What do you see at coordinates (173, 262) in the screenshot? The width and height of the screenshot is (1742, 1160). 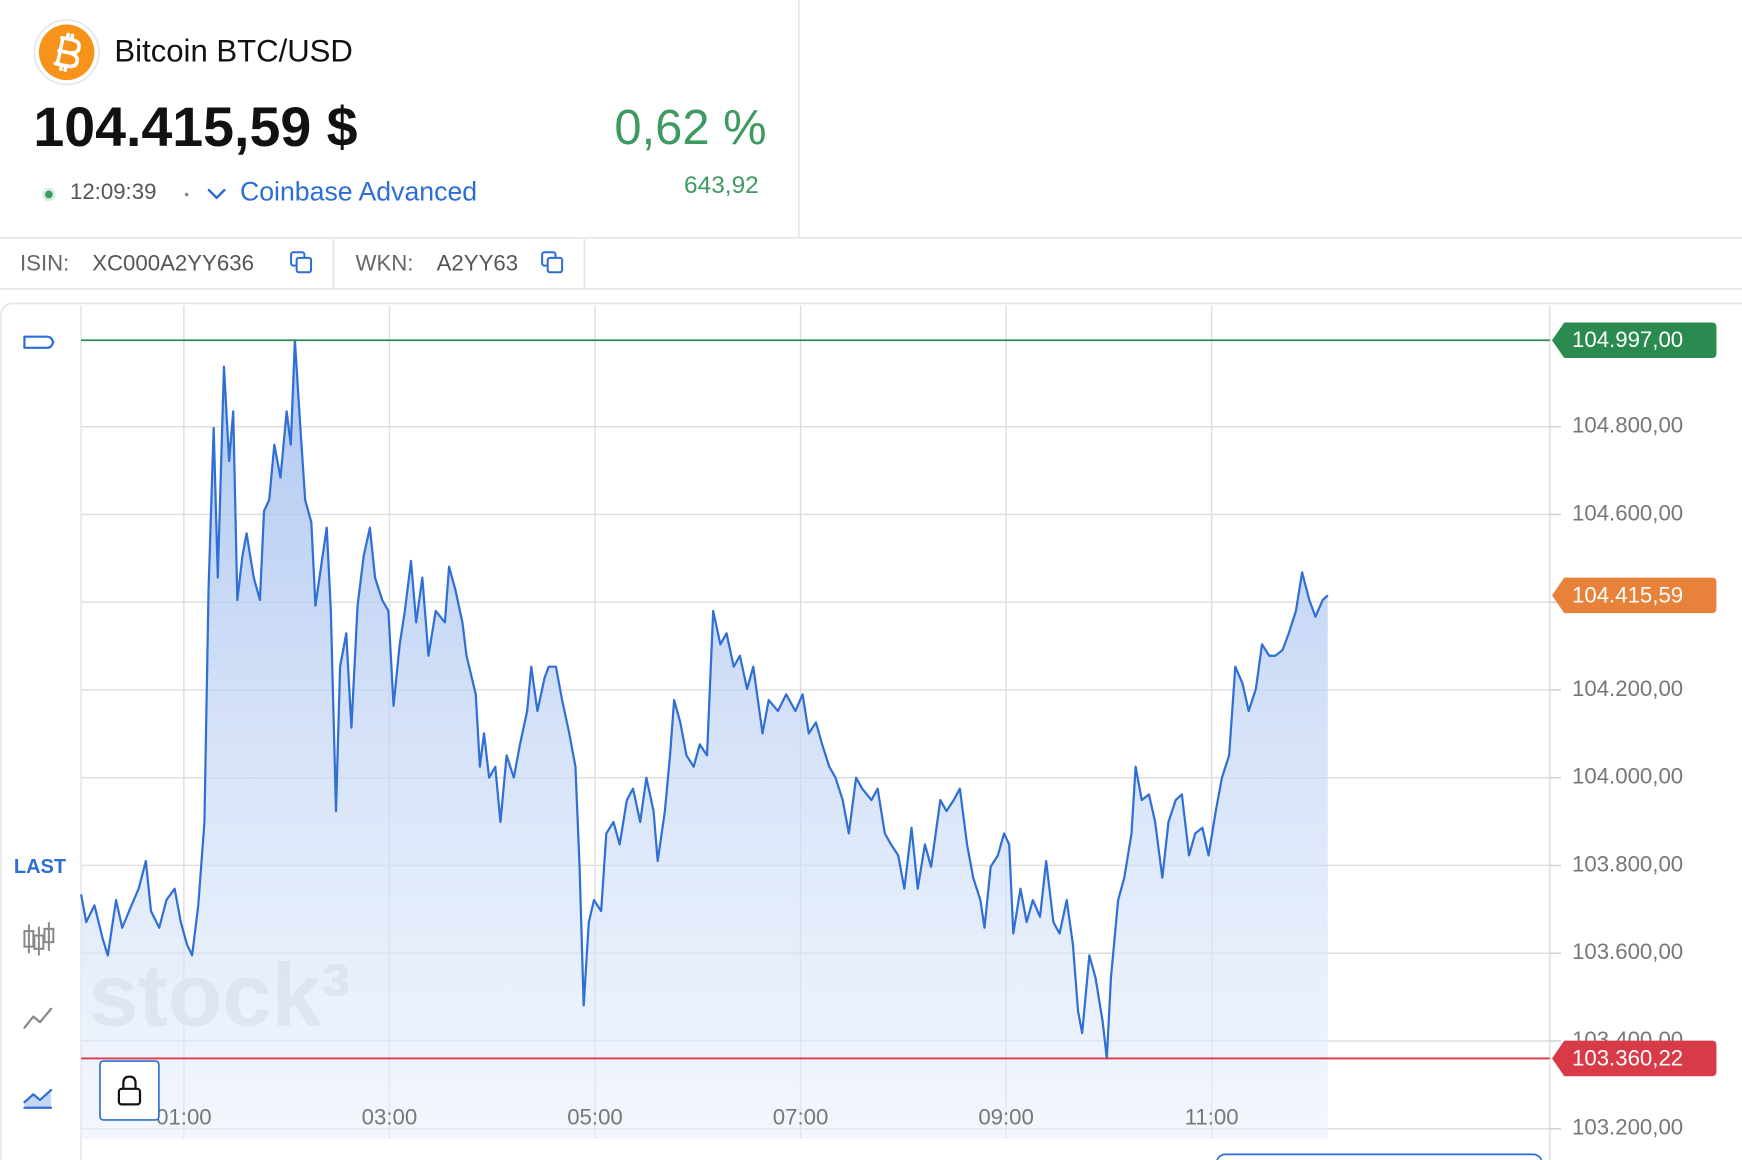 I see `isin-value: XC000A2YY636` at bounding box center [173, 262].